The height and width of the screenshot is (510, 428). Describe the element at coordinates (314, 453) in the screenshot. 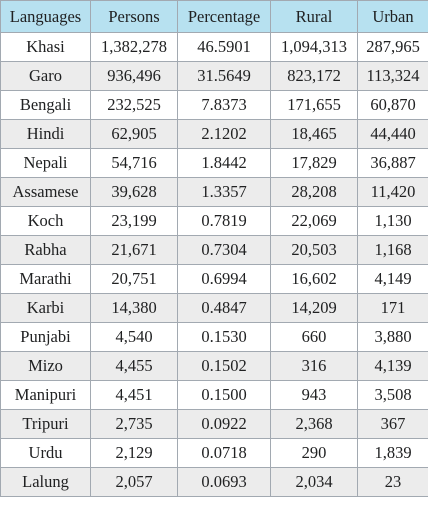

I see `rural-cell: 290` at that location.